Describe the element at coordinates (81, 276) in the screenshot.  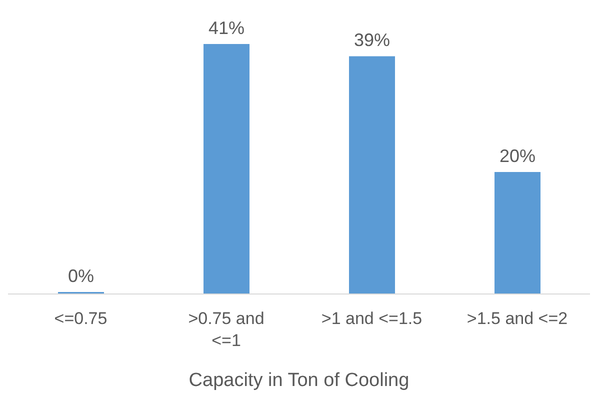
I see `data-label: 0%` at that location.